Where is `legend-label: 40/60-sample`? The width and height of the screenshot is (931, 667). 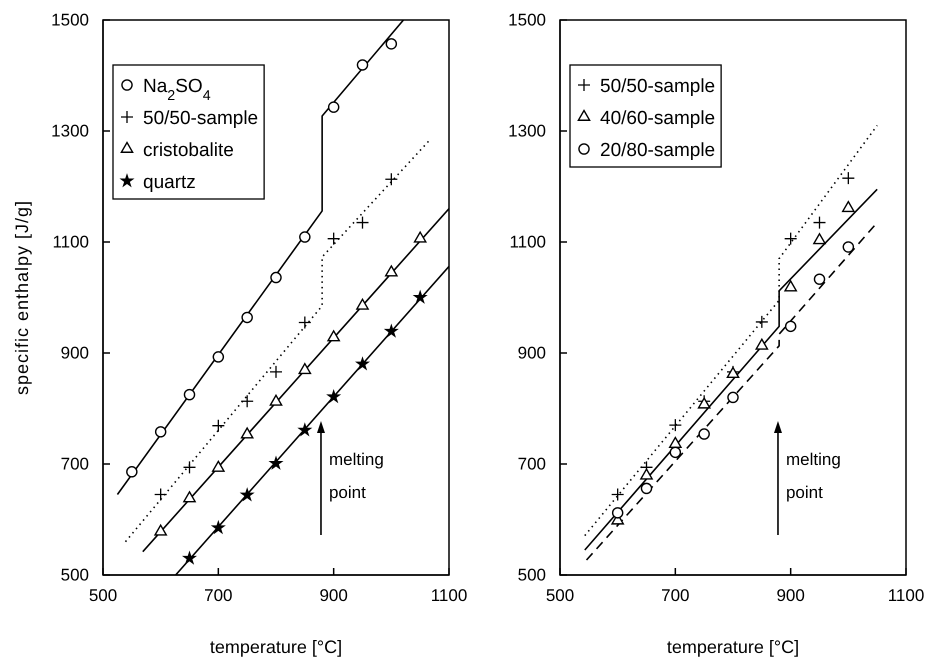
legend-label: 40/60-sample is located at coordinates (658, 118).